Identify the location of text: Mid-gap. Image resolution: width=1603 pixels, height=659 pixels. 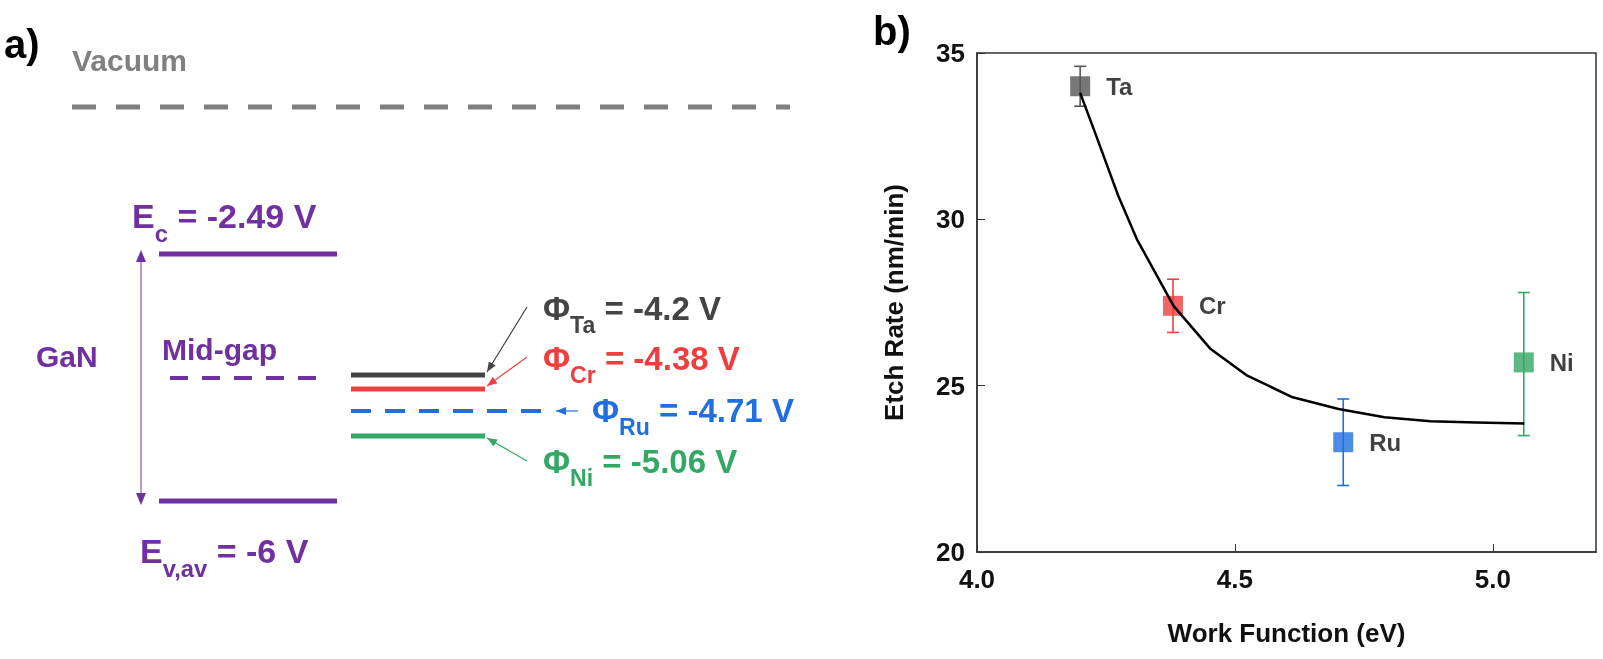
(219, 349).